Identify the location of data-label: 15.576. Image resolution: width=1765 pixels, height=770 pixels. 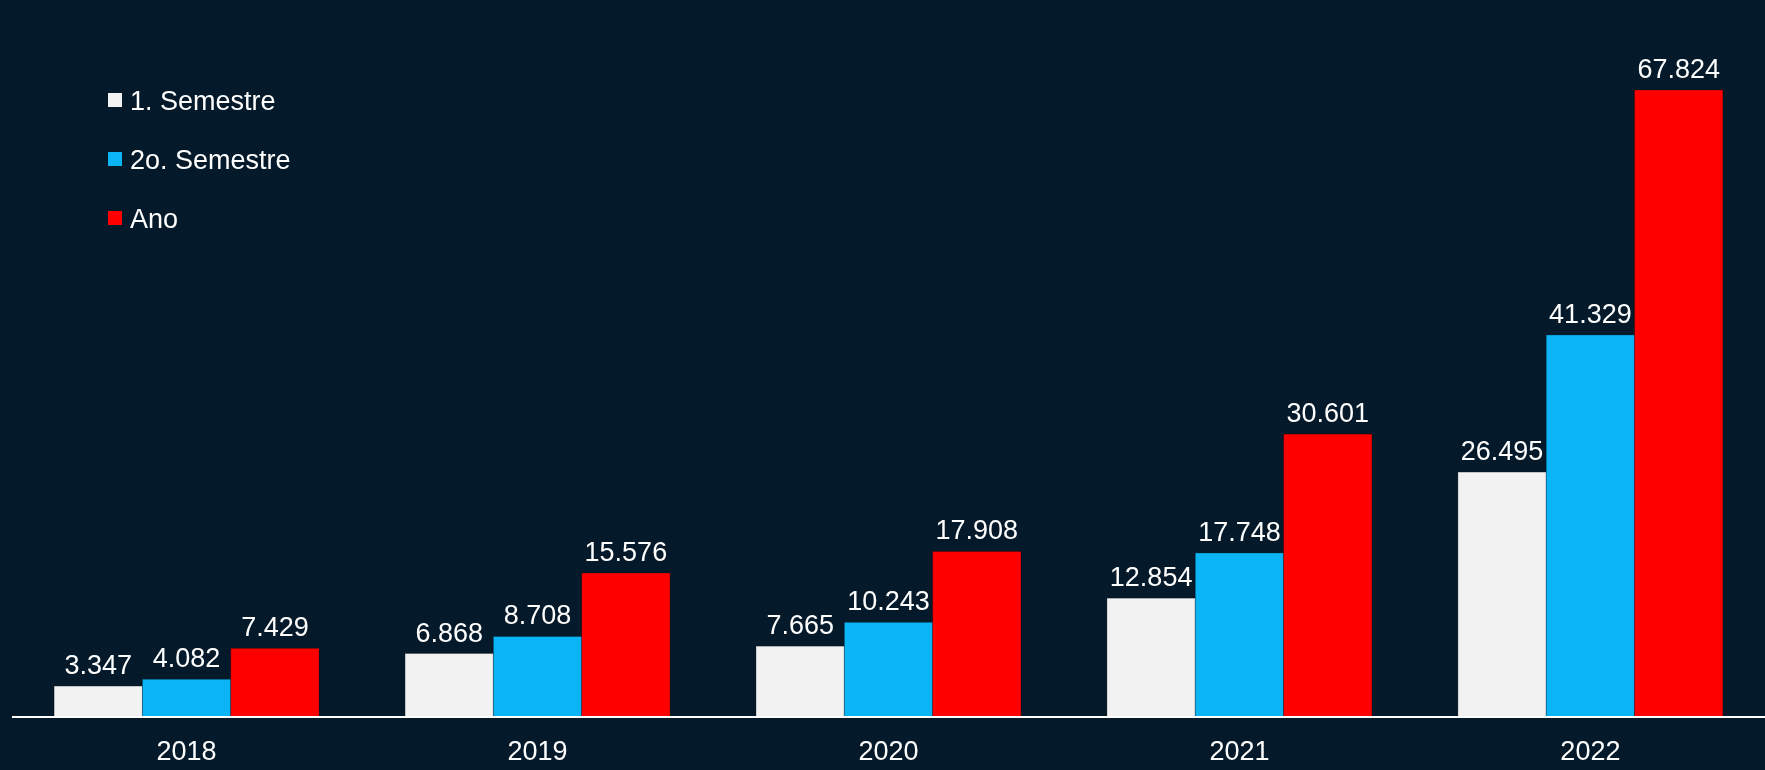
(626, 552).